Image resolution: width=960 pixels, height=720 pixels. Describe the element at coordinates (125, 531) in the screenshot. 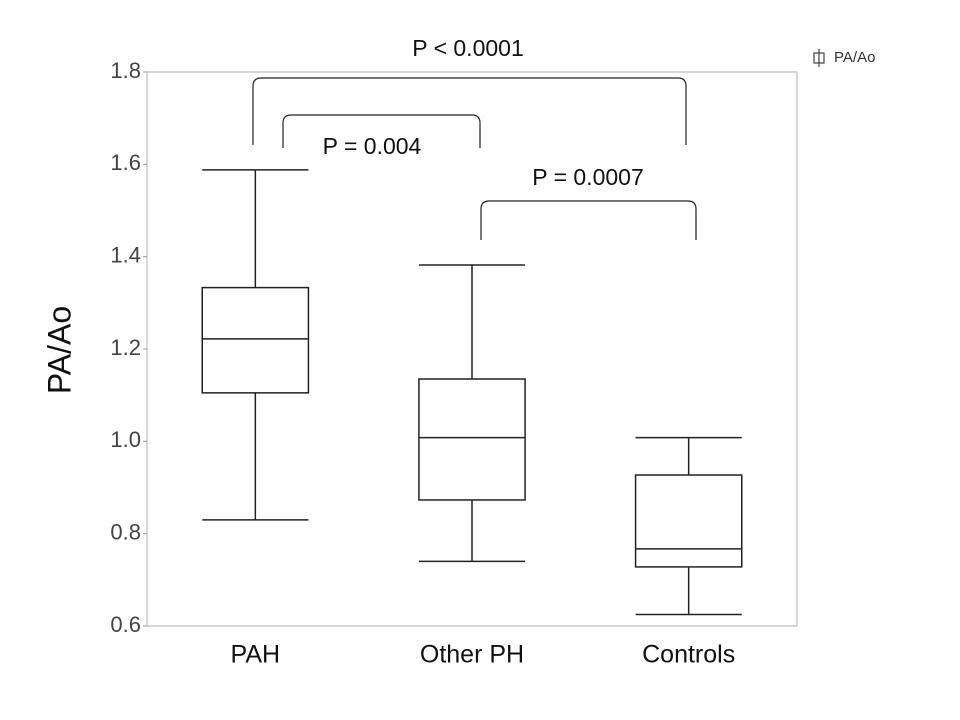

I see `y-tick-label: 0.8` at that location.